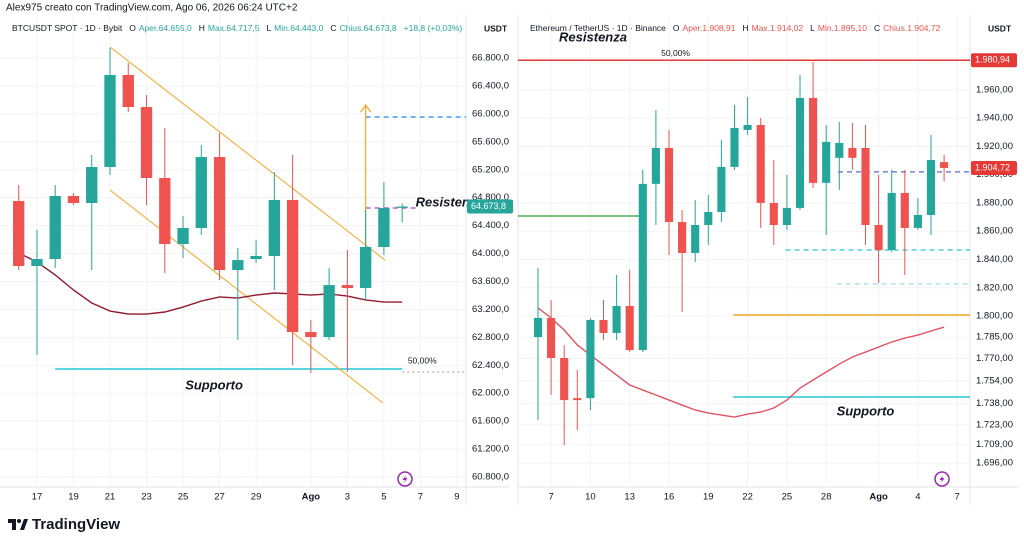  Describe the element at coordinates (490, 253) in the screenshot. I see `y-tick-label: 64.000,0` at that location.